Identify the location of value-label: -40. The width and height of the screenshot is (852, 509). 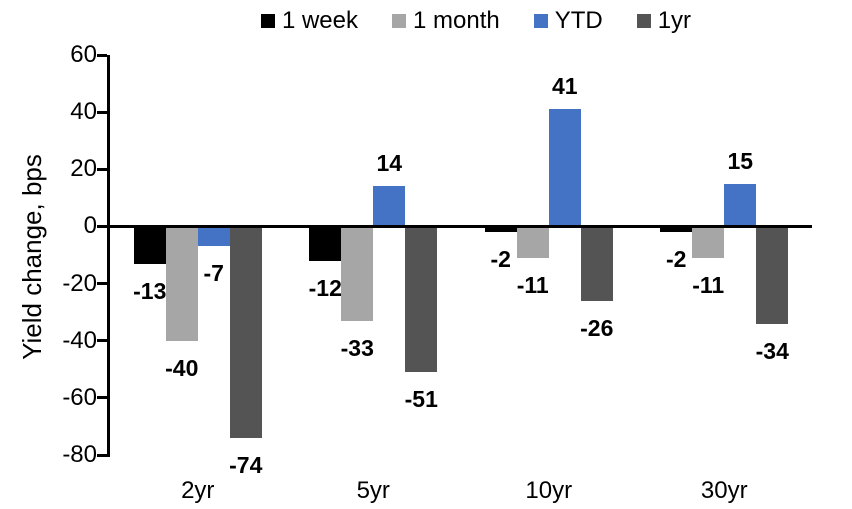
(182, 367).